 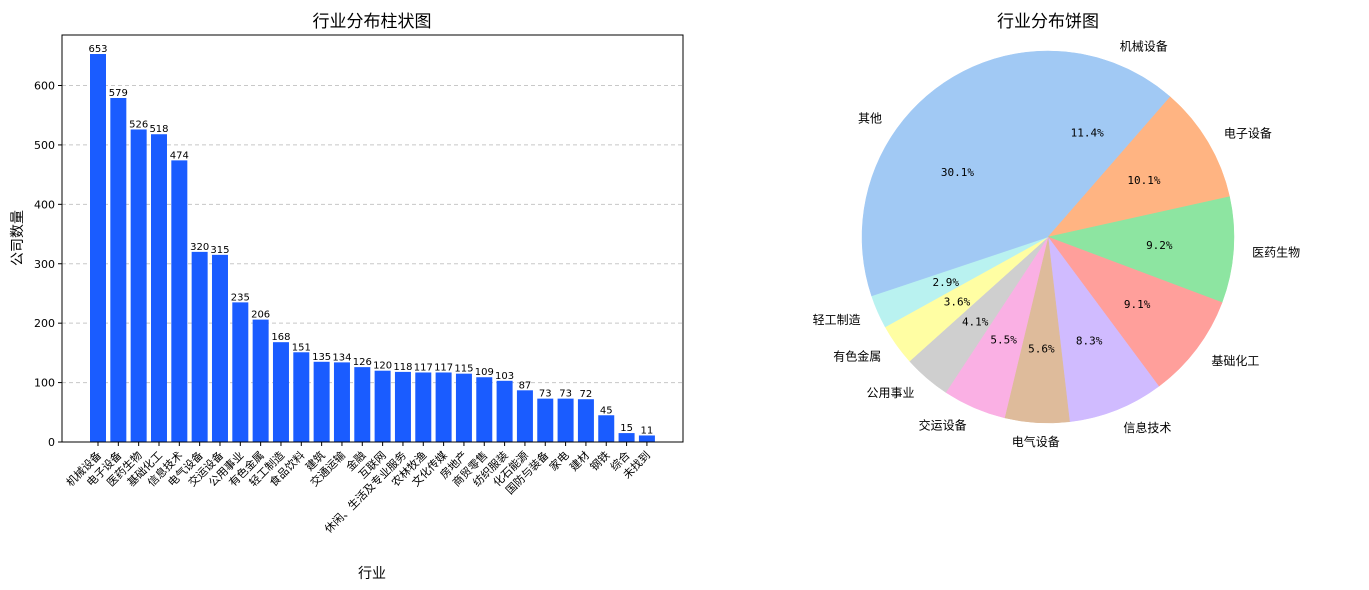 I want to click on pie-percent-label: 8.3%, so click(x=1089, y=341).